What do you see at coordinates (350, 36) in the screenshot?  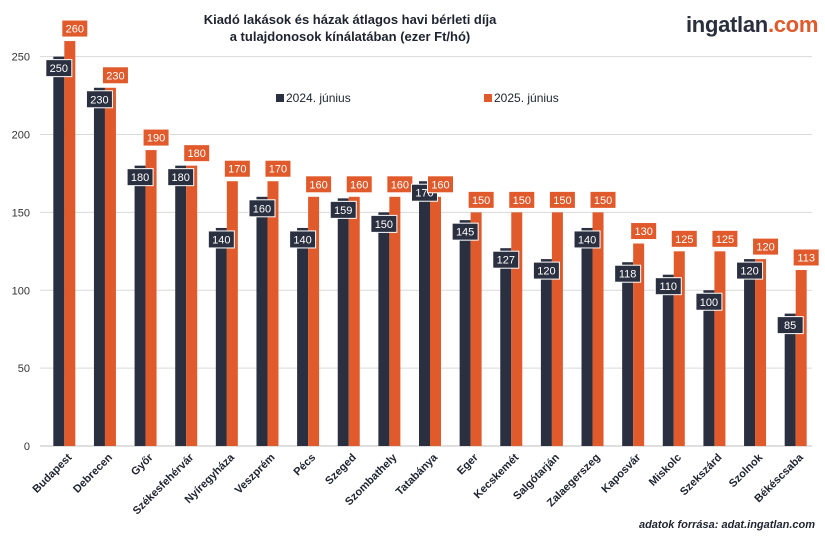 I see `chart-title-line-2: a tulajdonosok kínálatában (ezer Ft/hó)` at bounding box center [350, 36].